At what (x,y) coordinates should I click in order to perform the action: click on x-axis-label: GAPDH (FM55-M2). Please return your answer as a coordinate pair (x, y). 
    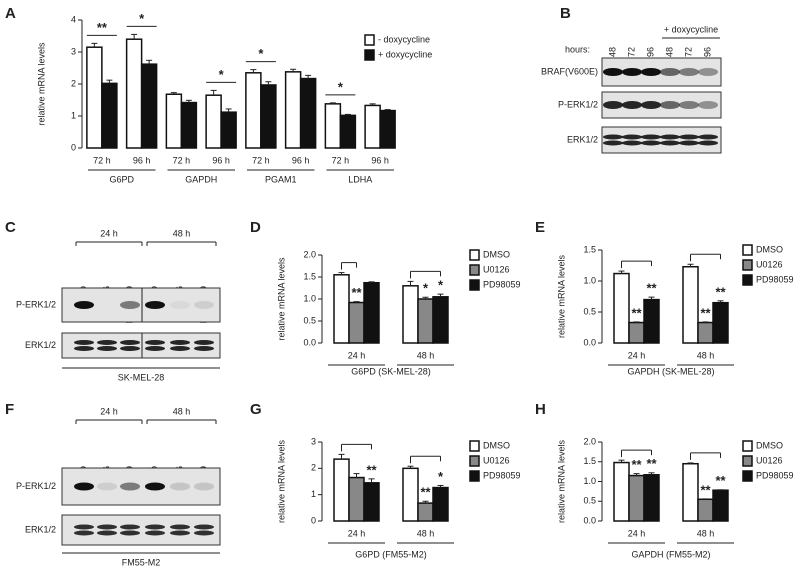
    Looking at the image, I should click on (670, 554).